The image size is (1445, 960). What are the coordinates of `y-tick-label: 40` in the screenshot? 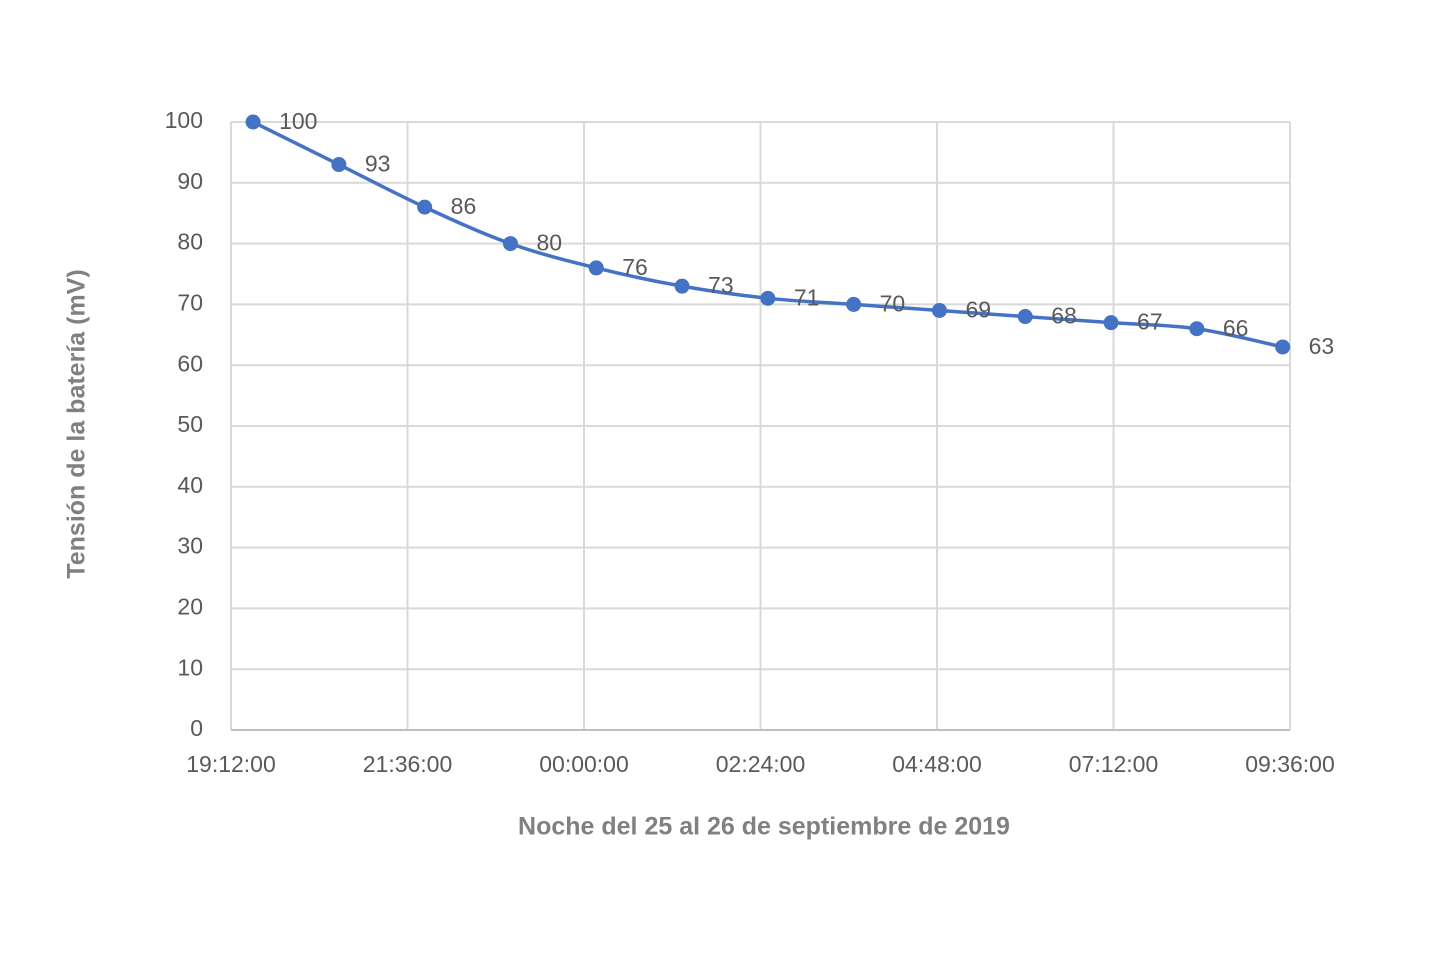 It's located at (190, 485).